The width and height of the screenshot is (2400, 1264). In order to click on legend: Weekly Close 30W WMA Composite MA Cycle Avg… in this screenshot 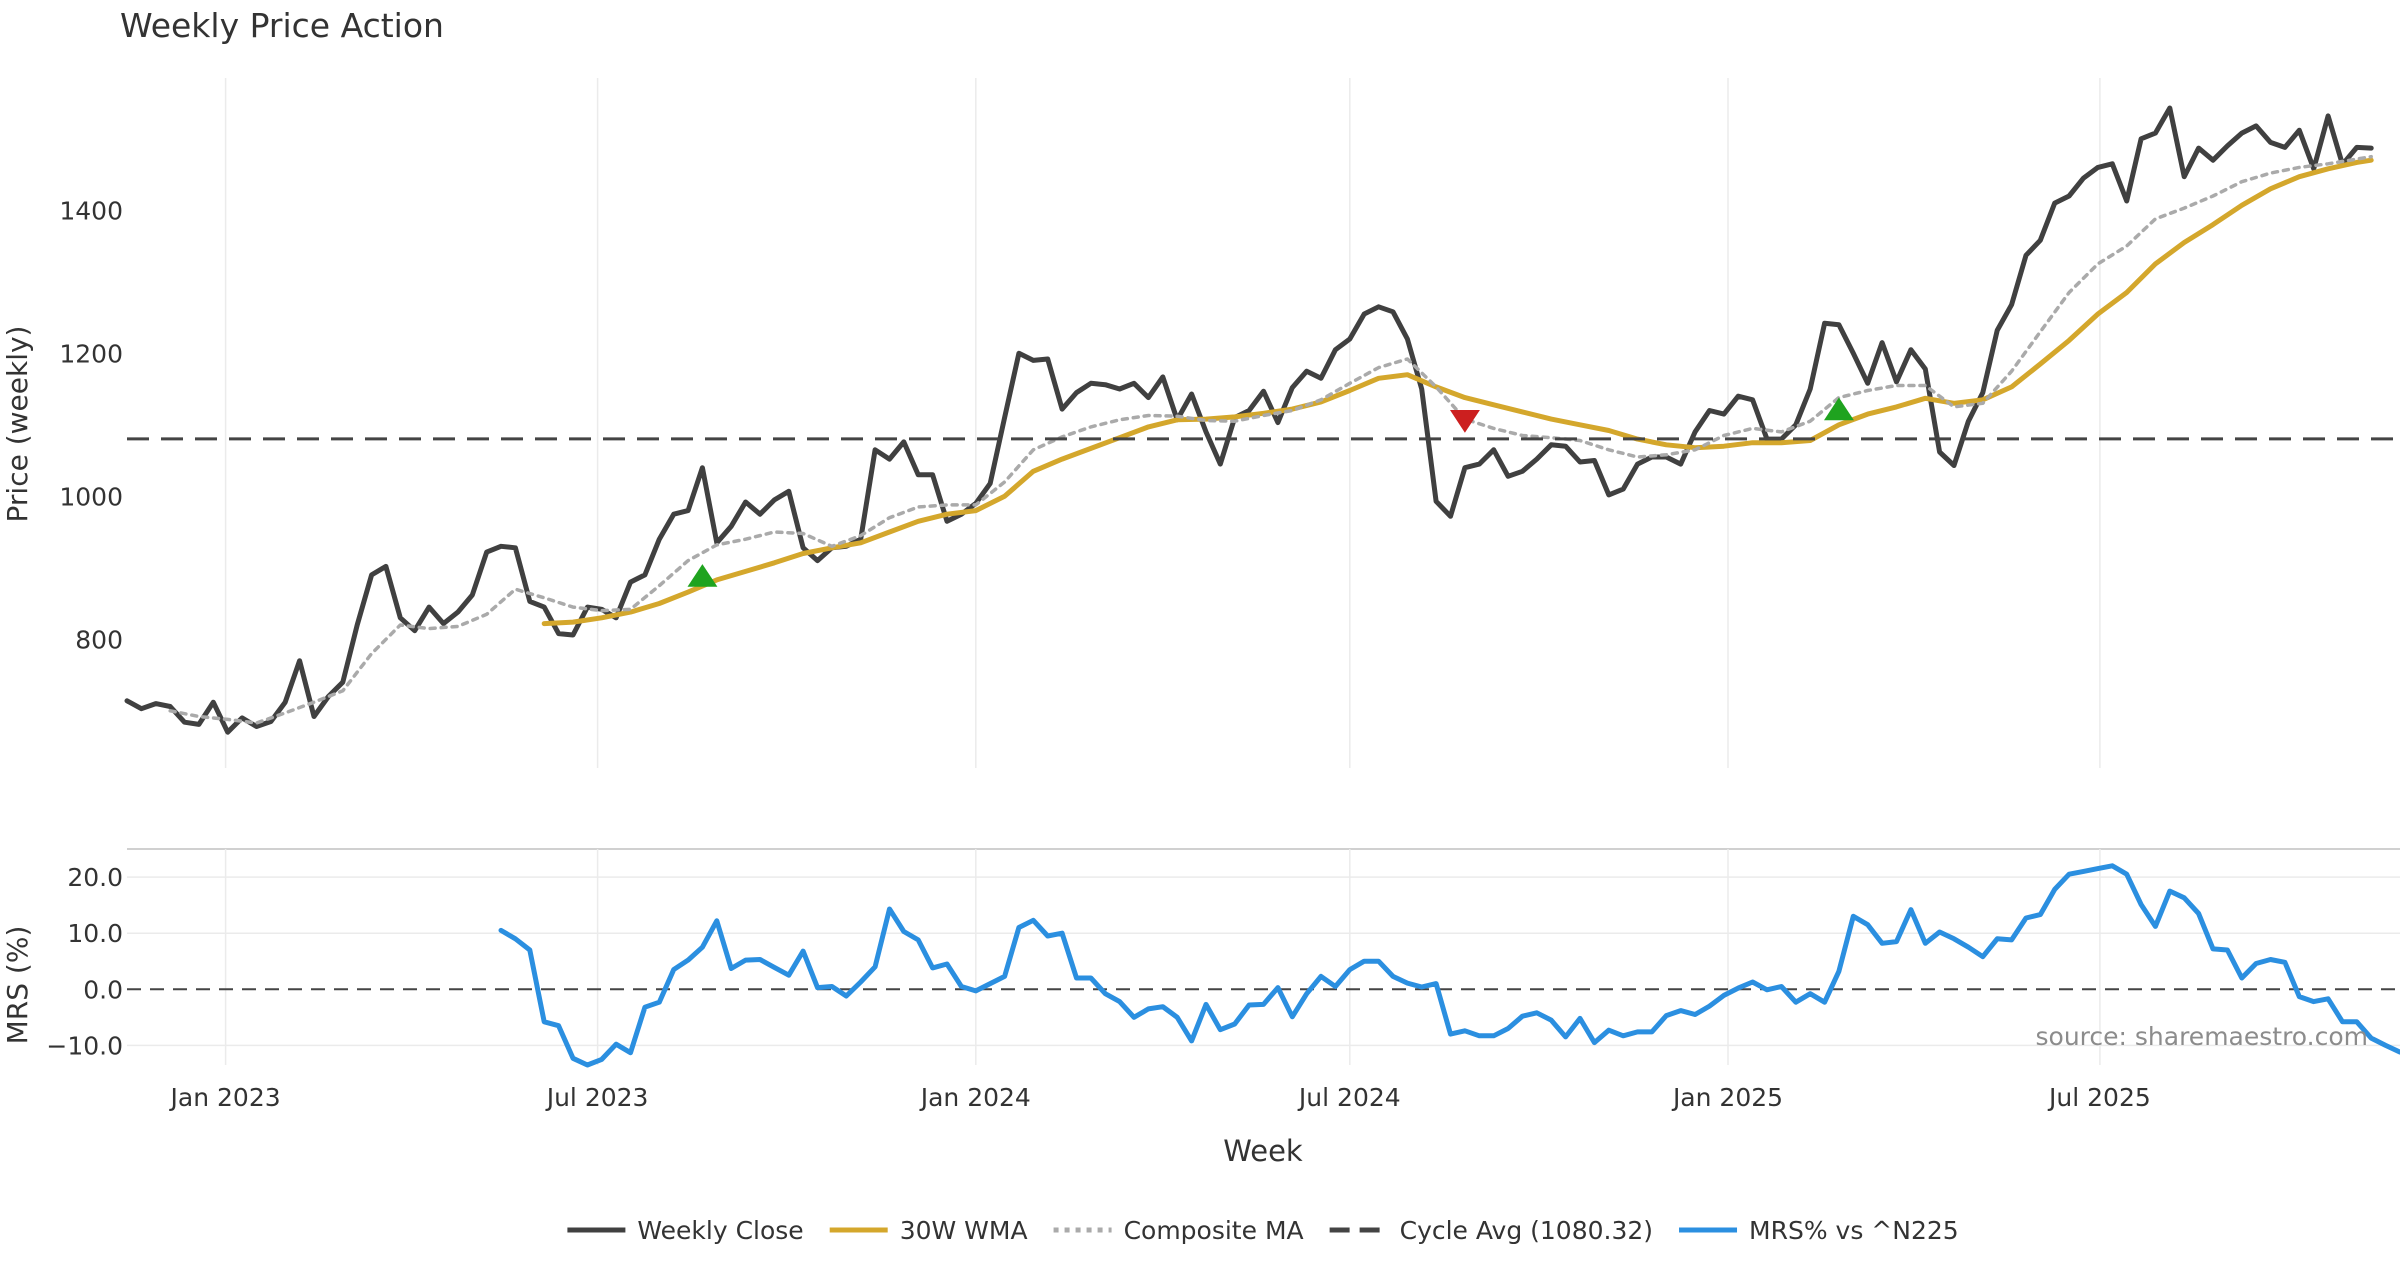, I will do `click(1263, 1230)`.